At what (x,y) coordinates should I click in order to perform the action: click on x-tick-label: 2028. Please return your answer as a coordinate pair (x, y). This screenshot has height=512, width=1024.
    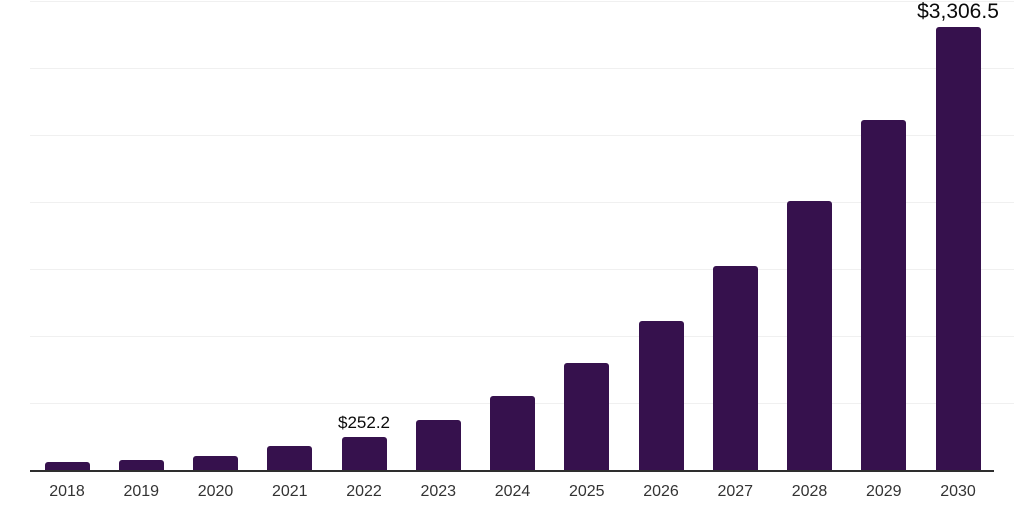
    Looking at the image, I should click on (809, 491).